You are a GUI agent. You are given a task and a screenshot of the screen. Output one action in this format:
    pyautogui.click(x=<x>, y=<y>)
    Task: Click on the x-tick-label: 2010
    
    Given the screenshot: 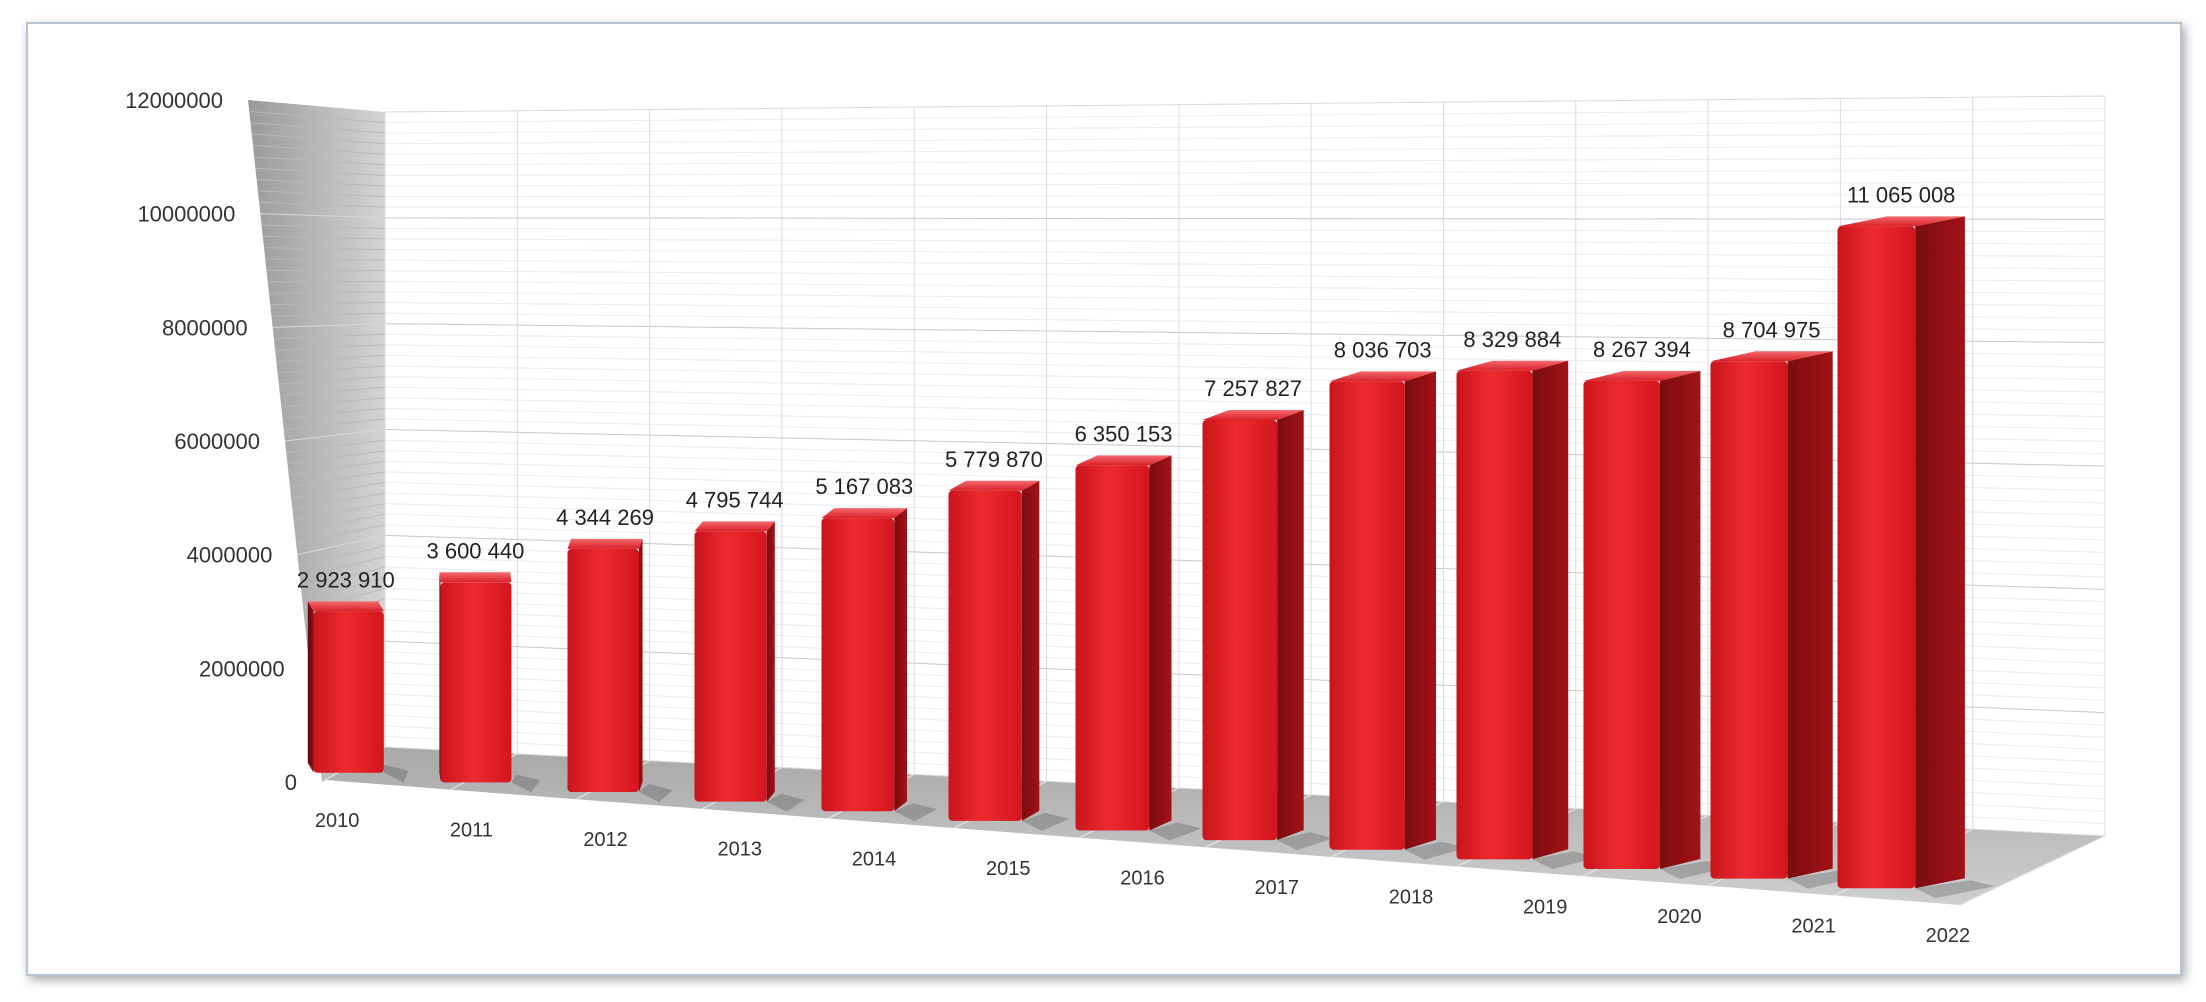 What is the action you would take?
    pyautogui.click(x=337, y=821)
    